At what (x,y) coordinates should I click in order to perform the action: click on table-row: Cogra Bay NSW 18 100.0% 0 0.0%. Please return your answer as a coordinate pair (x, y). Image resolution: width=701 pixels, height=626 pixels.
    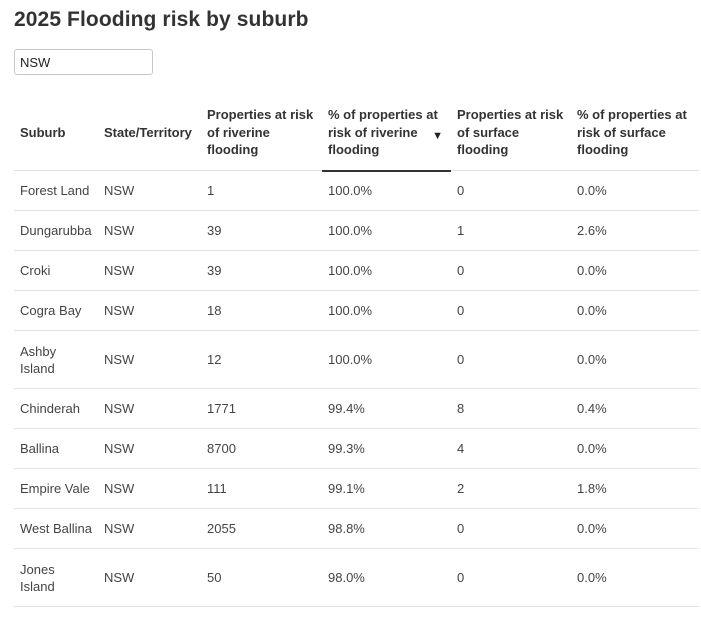
    Looking at the image, I should click on (356, 310).